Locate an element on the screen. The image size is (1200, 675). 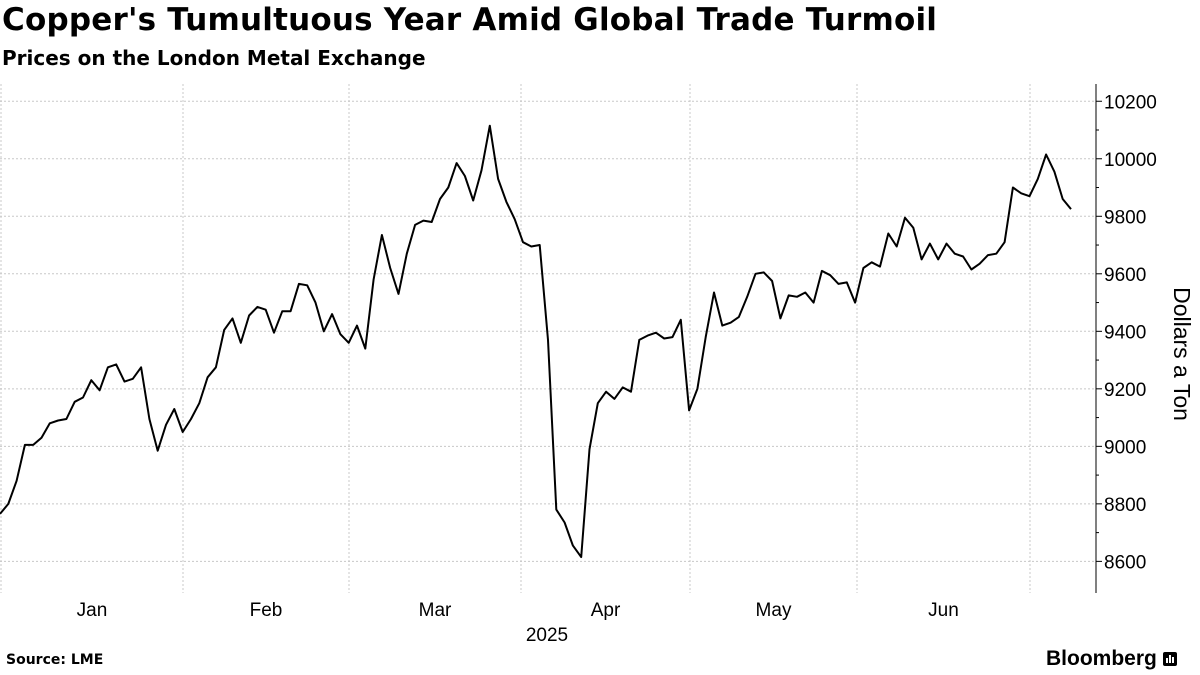
chart-subtitle: Prices on the London Metal Exchange is located at coordinates (214, 58).